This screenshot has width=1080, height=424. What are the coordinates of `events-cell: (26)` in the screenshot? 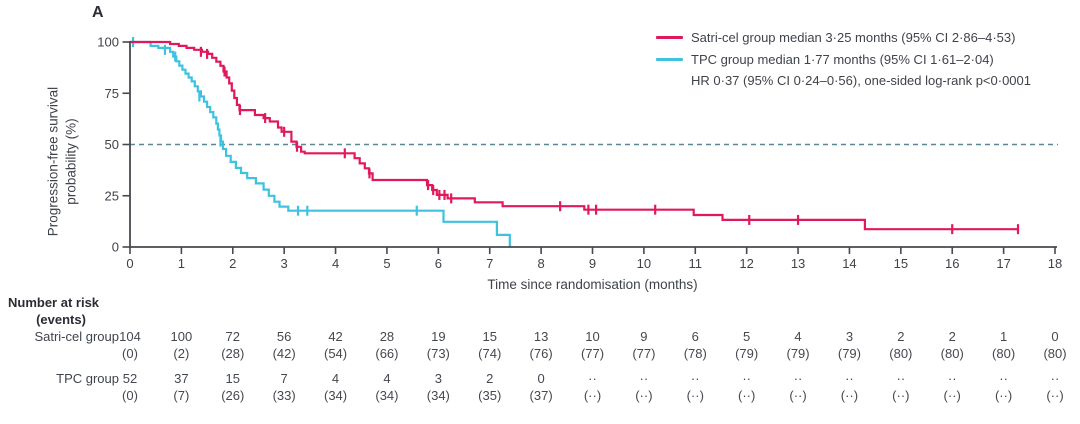 It's located at (233, 395).